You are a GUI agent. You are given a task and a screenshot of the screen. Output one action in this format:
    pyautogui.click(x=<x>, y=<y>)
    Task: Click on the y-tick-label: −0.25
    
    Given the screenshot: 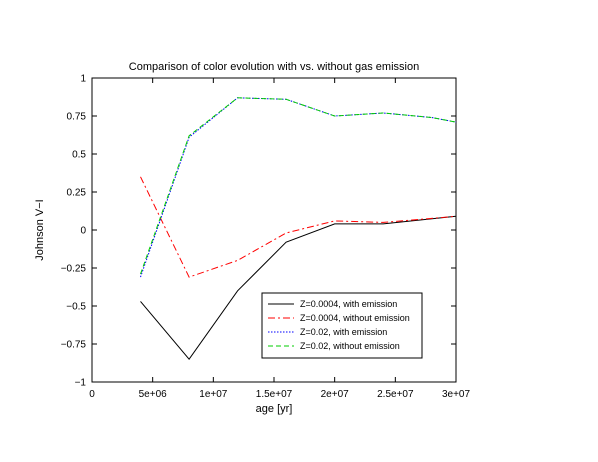 What is the action you would take?
    pyautogui.click(x=74, y=269)
    